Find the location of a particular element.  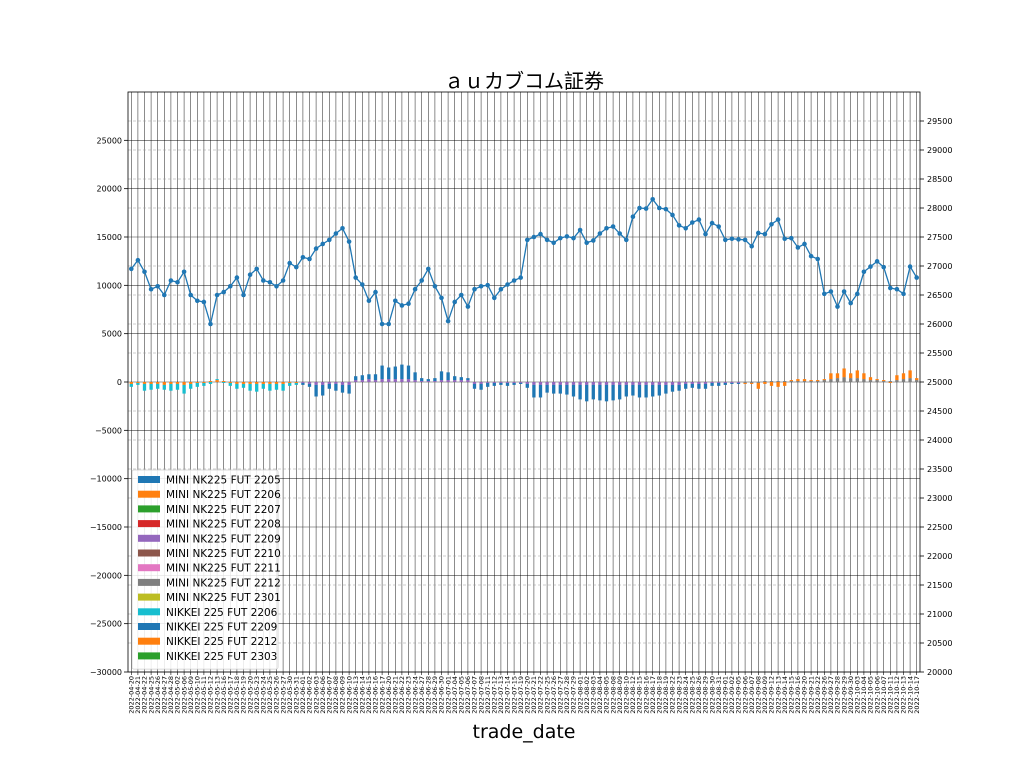

y2-tick-label: 21500 is located at coordinates (939, 585).